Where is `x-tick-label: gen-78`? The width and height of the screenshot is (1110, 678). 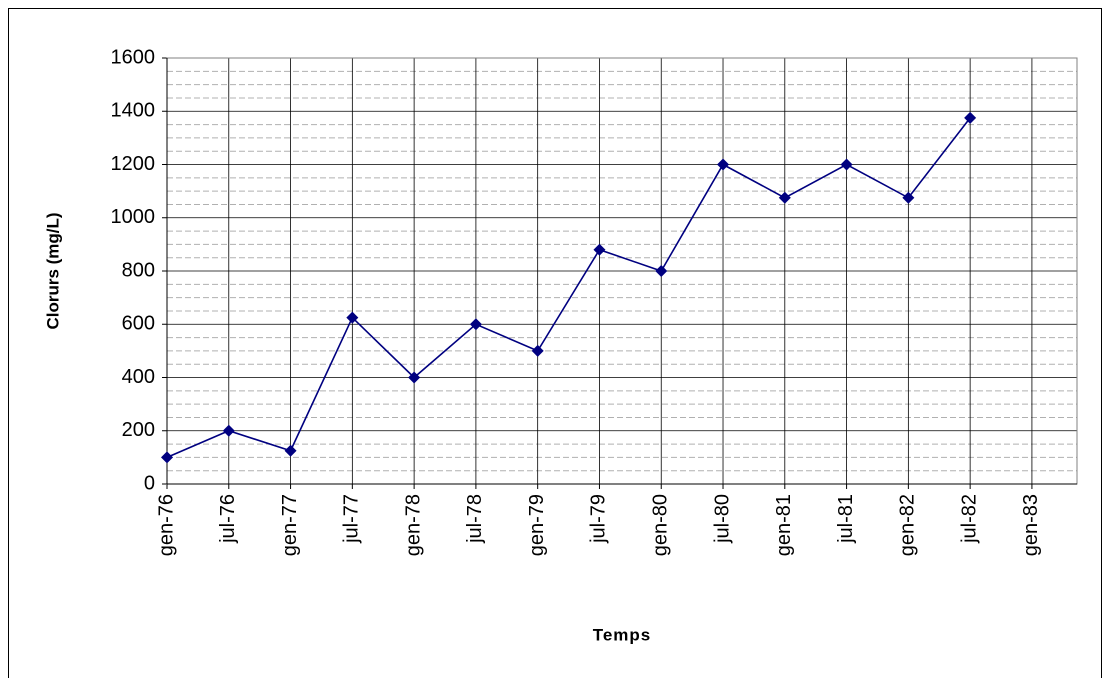
x-tick-label: gen-78 is located at coordinates (413, 525).